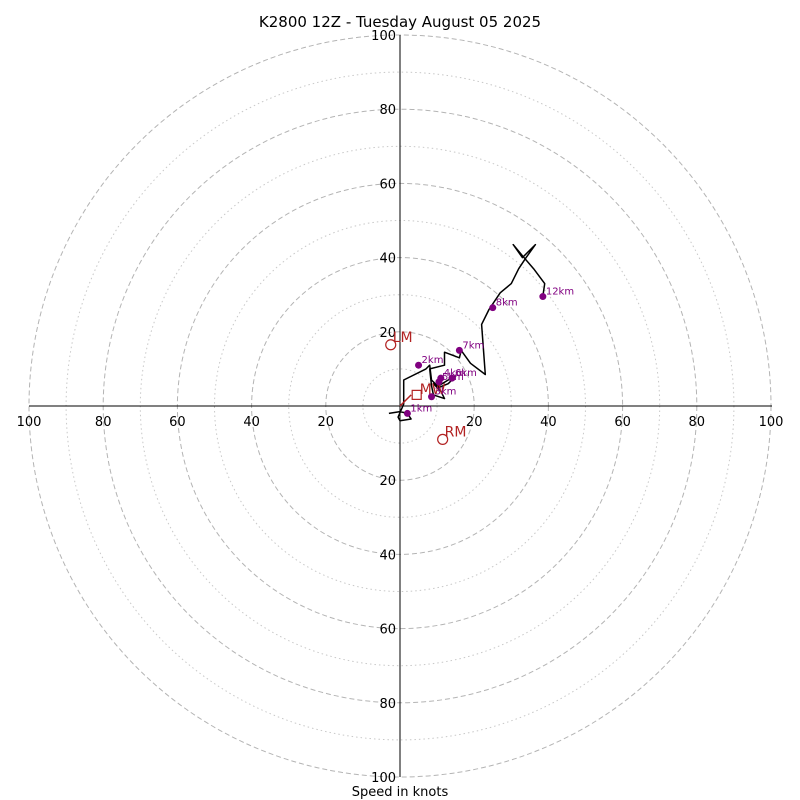  I want to click on tick-label-top: 40, so click(387, 259).